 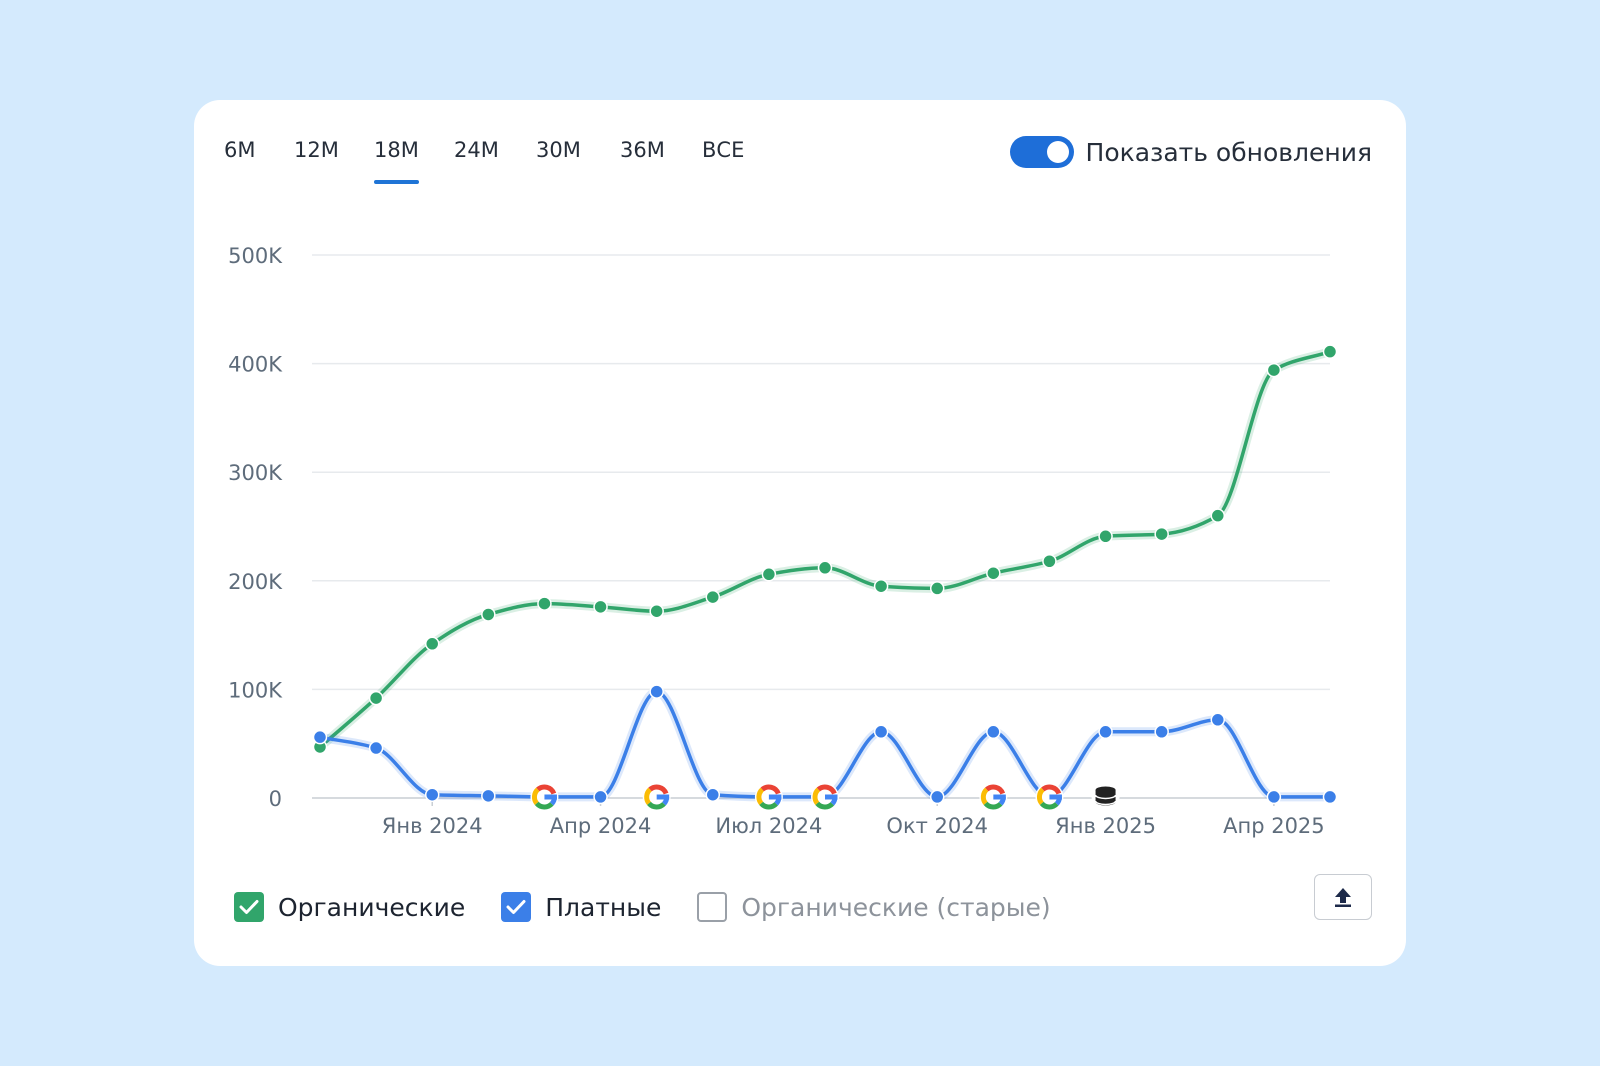 I want to click on show-updates-control: Показать обновления, so click(x=1190, y=152).